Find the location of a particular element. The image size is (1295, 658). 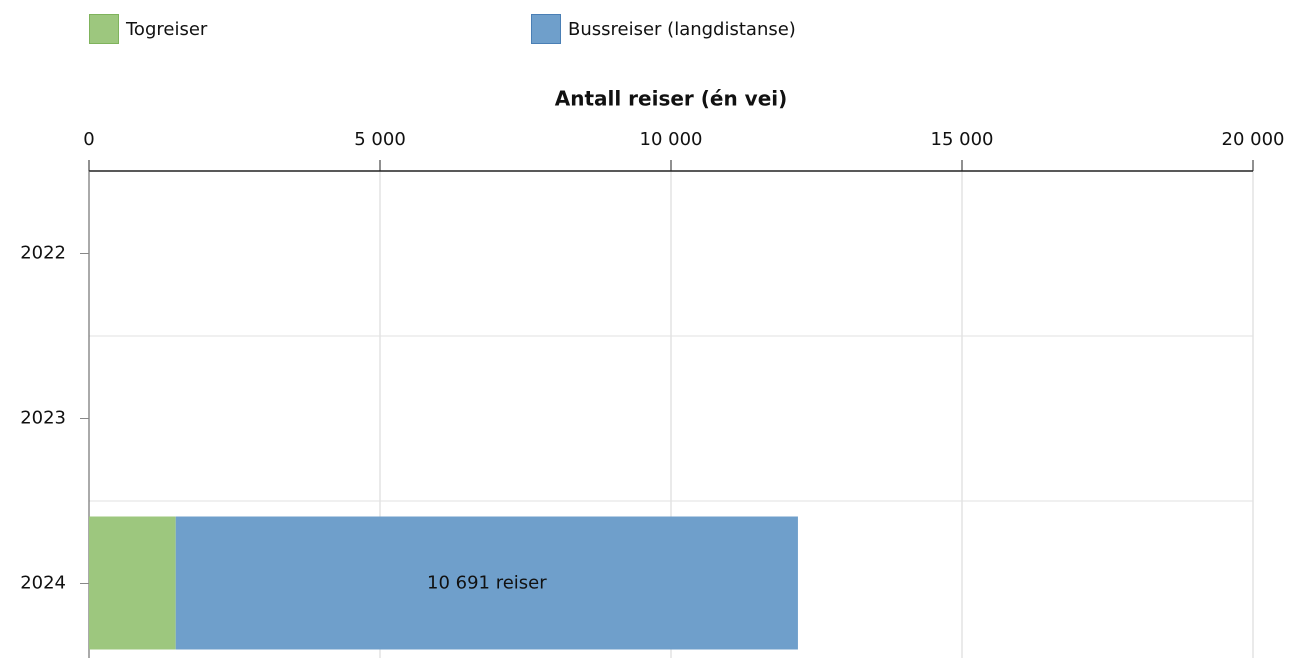

y-tick-label: 2024 is located at coordinates (43, 583).